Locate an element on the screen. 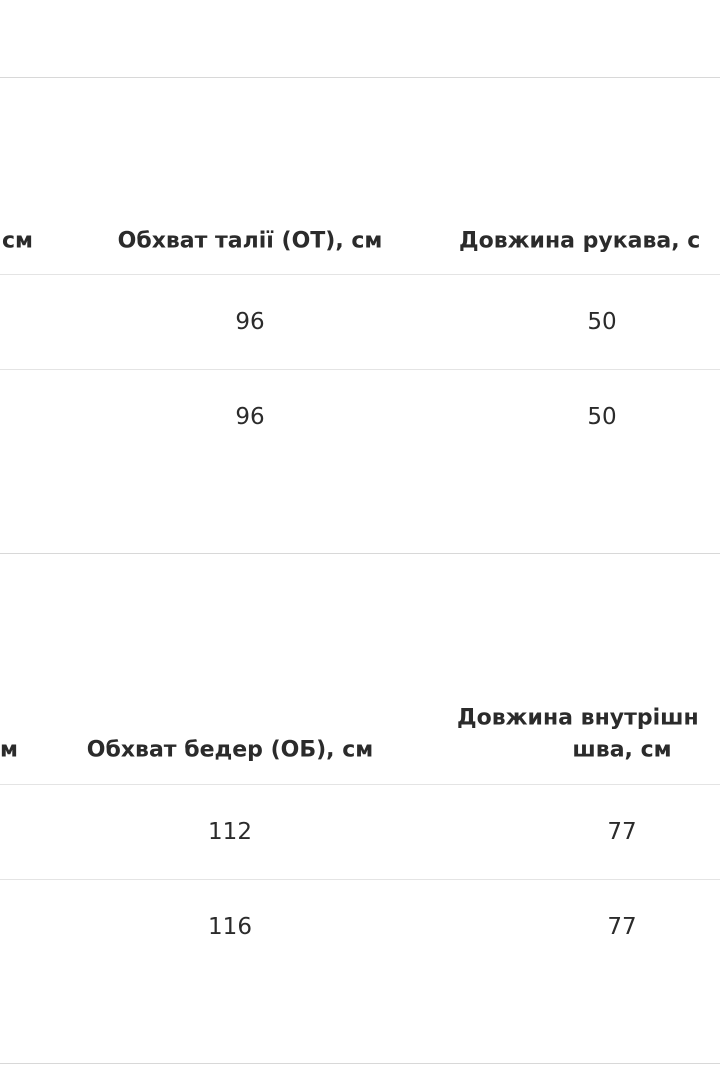 The height and width of the screenshot is (1080, 720). header-cell: Довжина внутрішн is located at coordinates (578, 718).